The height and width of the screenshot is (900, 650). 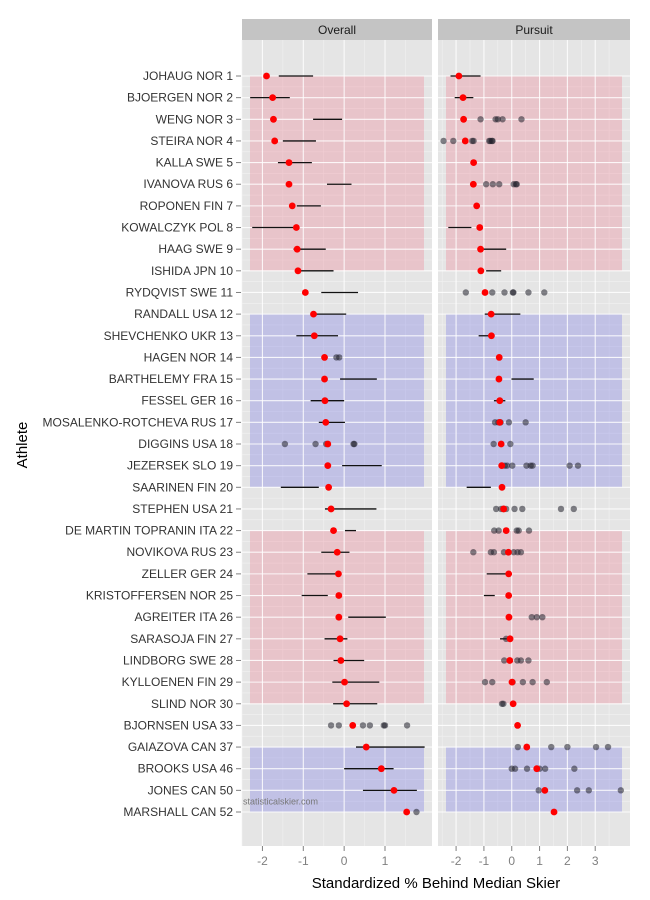 I want to click on y-tick-label: SAARINEN FIN 20, so click(x=182, y=487).